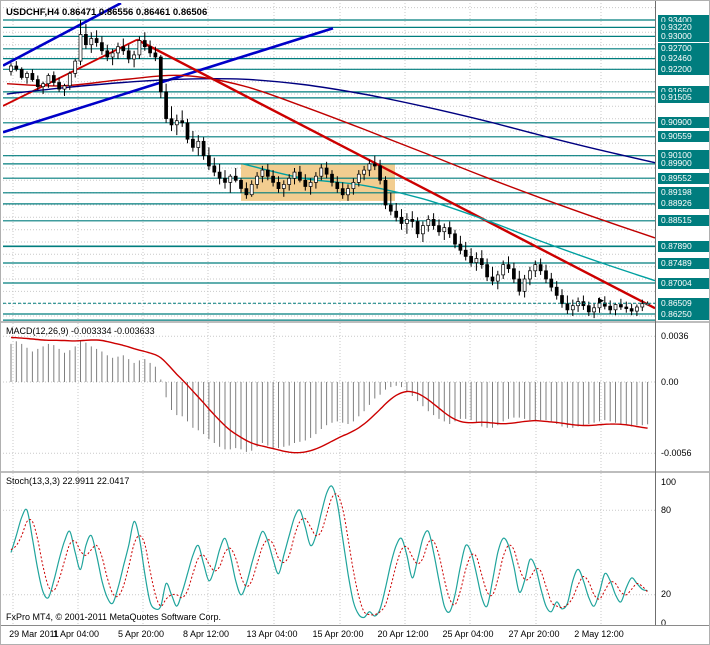  What do you see at coordinates (272, 634) in the screenshot?
I see `time-axis-label: 13 Apr 04:00` at bounding box center [272, 634].